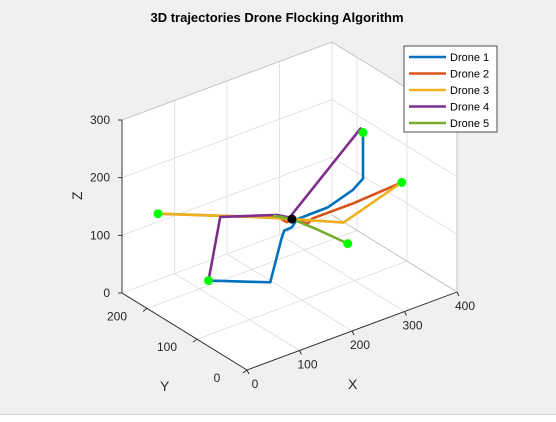  What do you see at coordinates (255, 384) in the screenshot?
I see `x-tick-label: 0` at bounding box center [255, 384].